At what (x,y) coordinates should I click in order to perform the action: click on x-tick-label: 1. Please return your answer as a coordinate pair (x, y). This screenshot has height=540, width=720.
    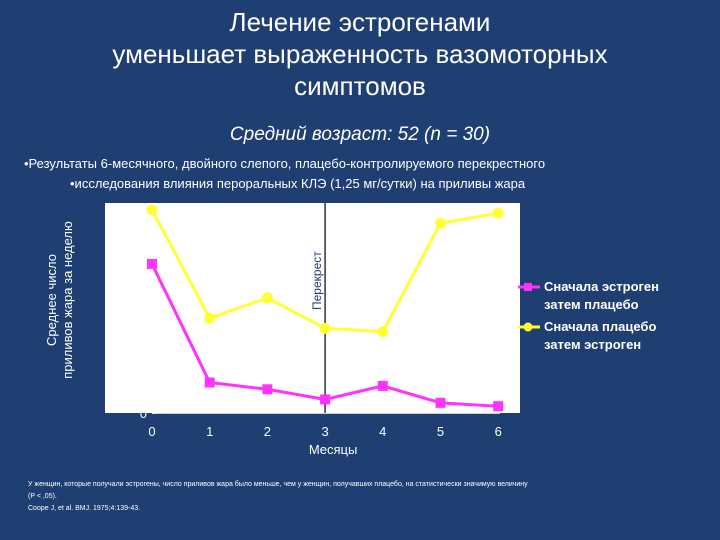
    Looking at the image, I should click on (209, 431).